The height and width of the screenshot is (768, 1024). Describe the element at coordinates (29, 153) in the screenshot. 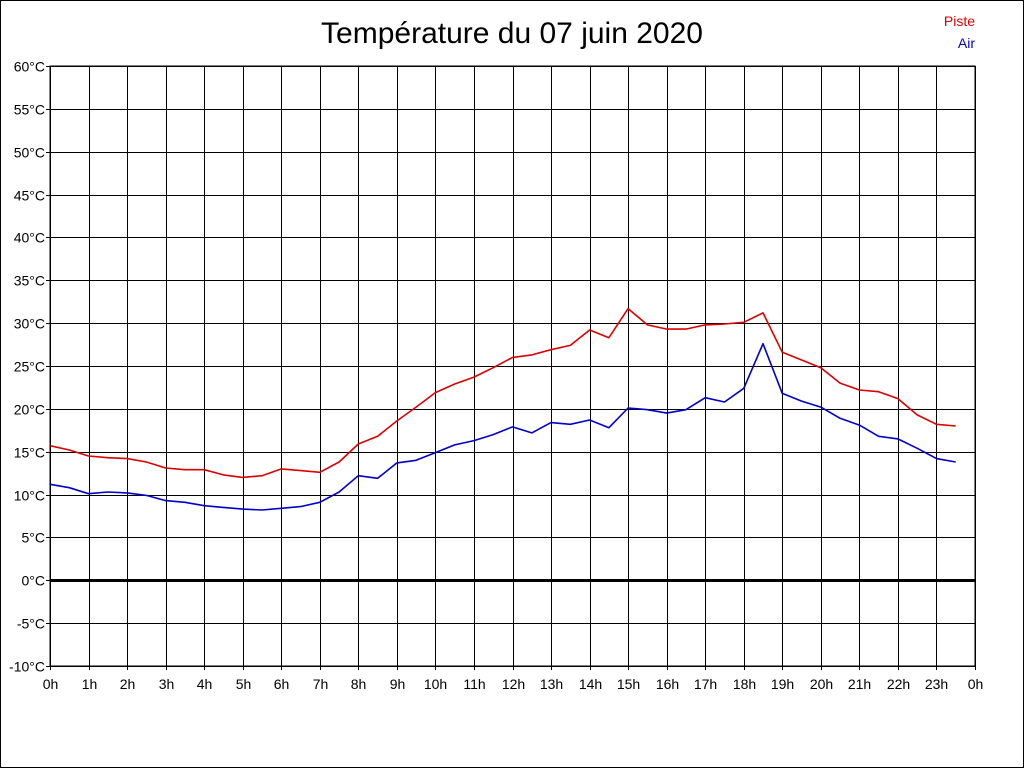

I see `y-tick-label: 50°C` at that location.